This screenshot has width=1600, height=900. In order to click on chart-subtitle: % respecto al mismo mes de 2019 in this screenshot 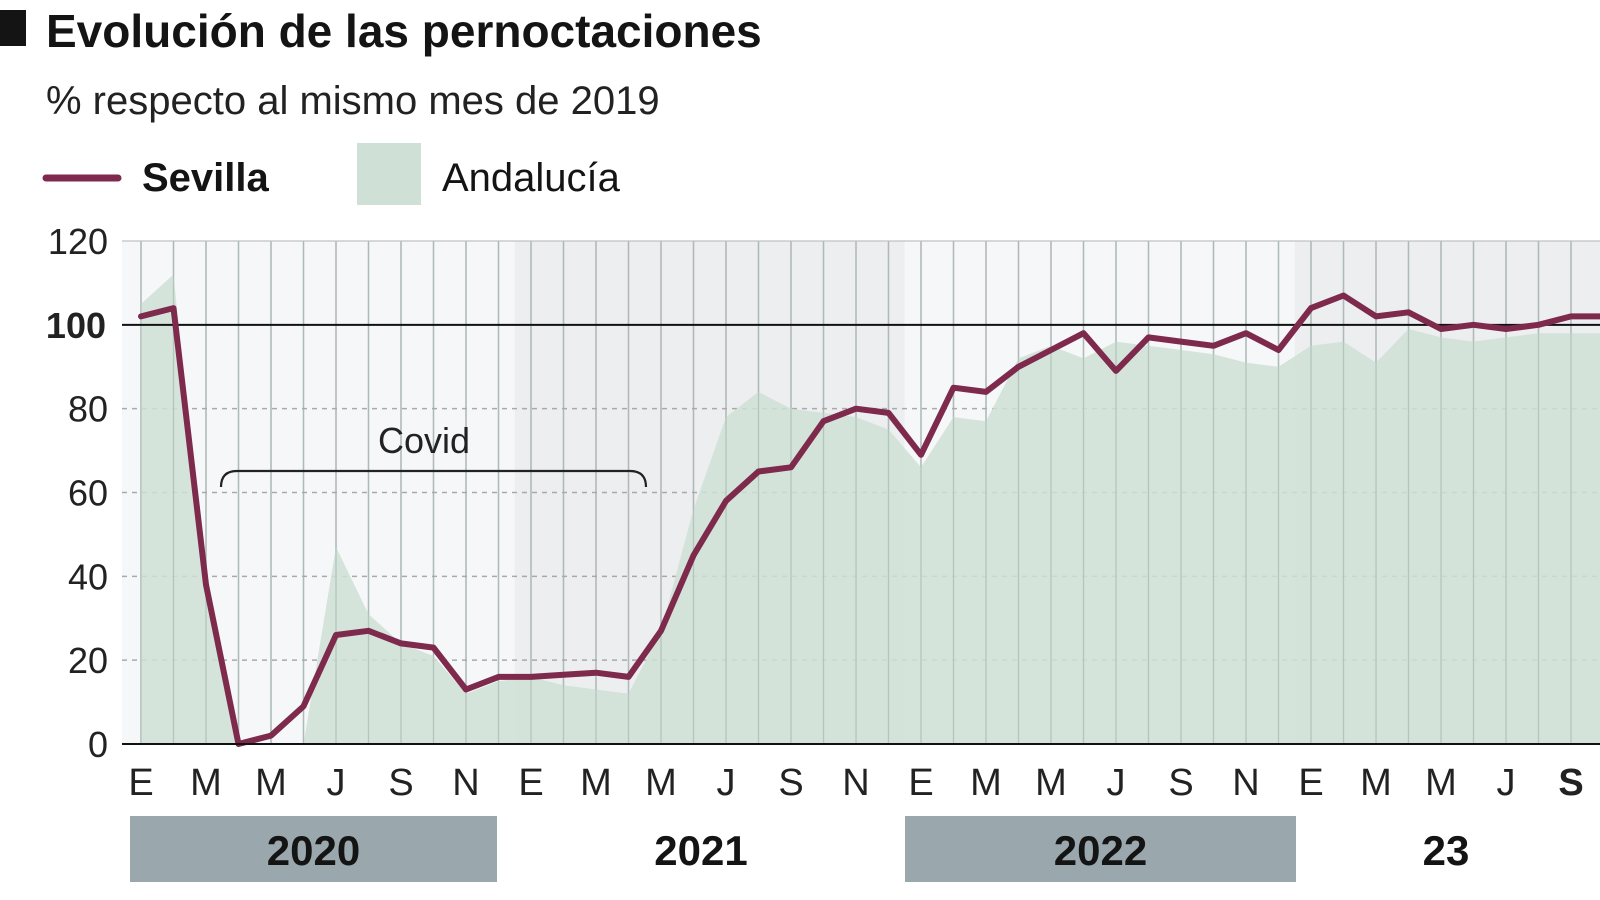, I will do `click(353, 101)`.